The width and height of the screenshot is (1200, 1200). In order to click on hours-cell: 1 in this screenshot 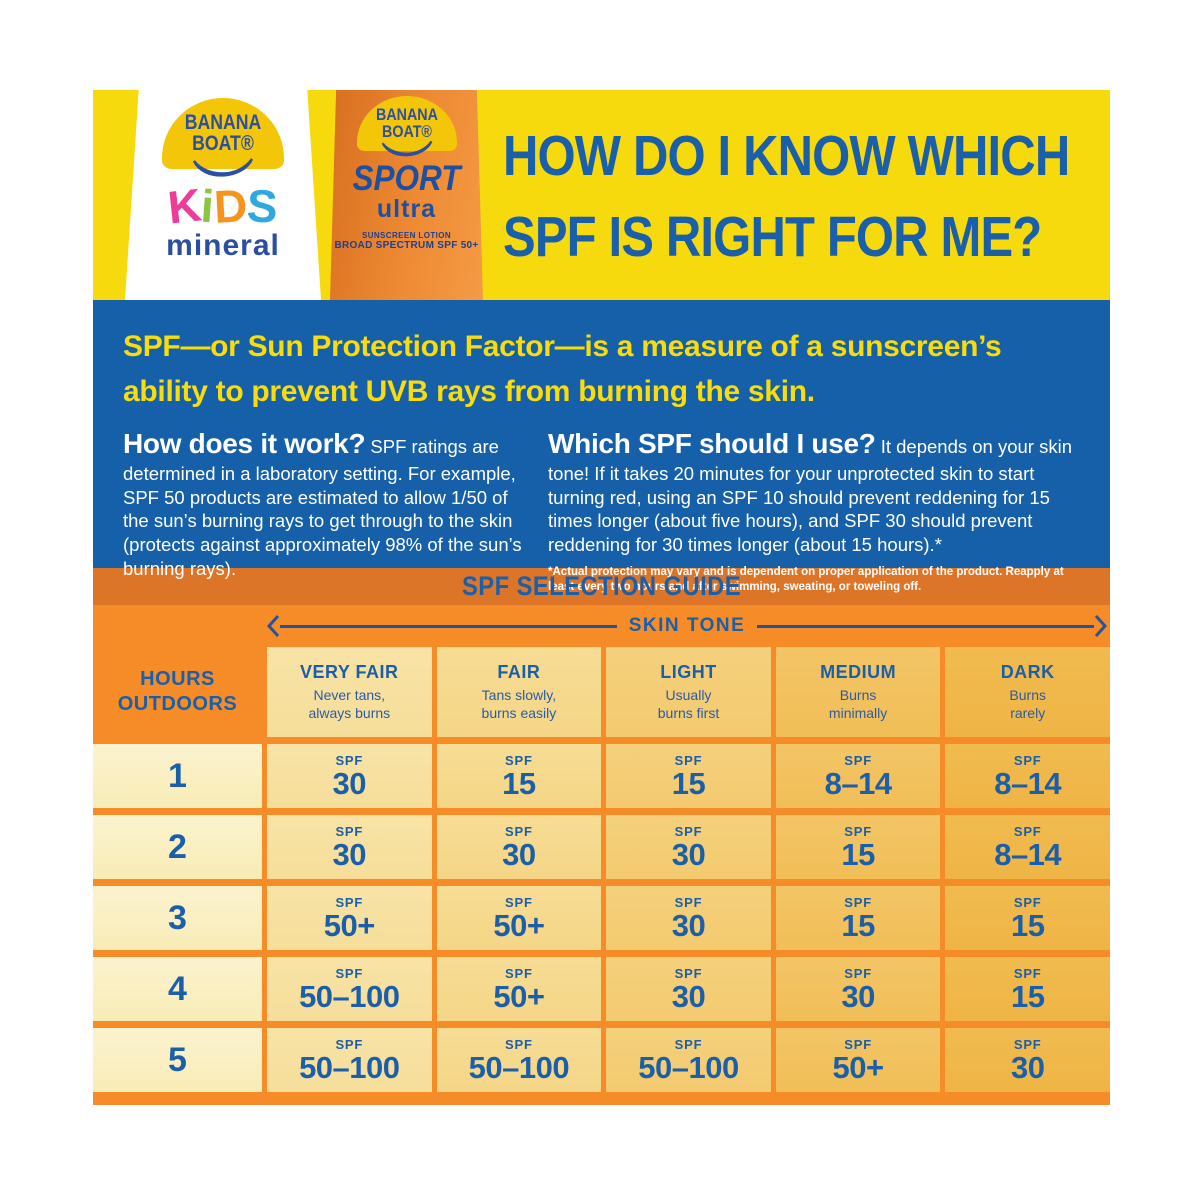, I will do `click(177, 776)`.